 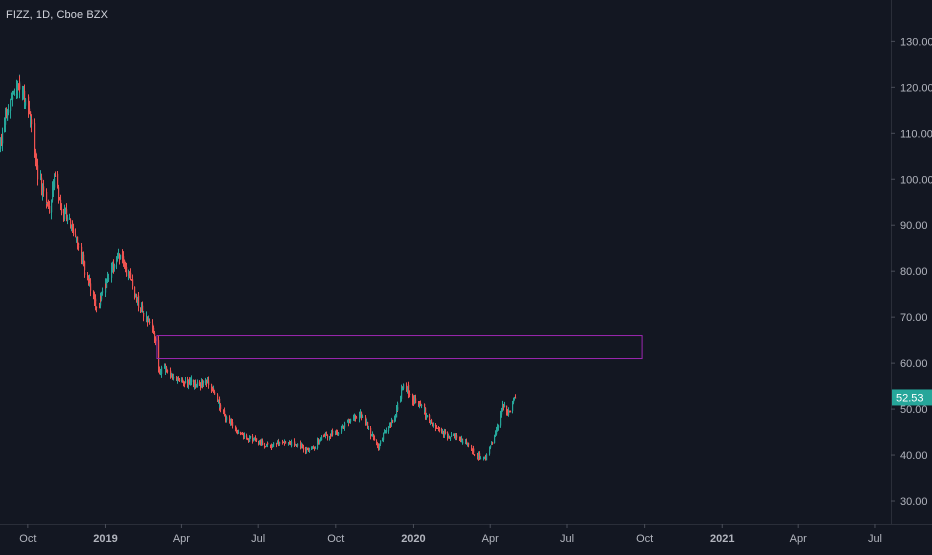 What do you see at coordinates (450, 534) in the screenshot?
I see `time-axis: Oct 2019 Apr Jul Oct 2020 Apr Jul Oct 2021 Apr Jul` at bounding box center [450, 534].